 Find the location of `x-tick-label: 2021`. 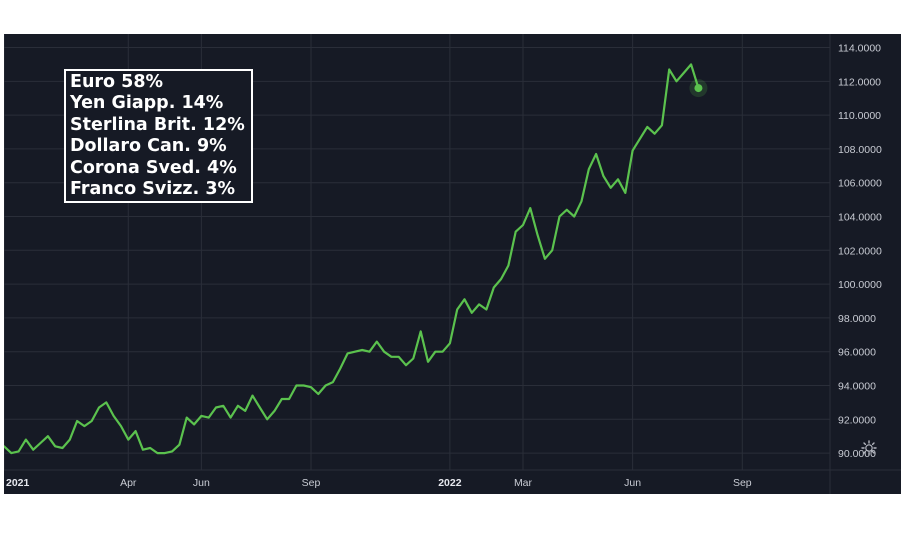

x-tick-label: 2021 is located at coordinates (18, 483).